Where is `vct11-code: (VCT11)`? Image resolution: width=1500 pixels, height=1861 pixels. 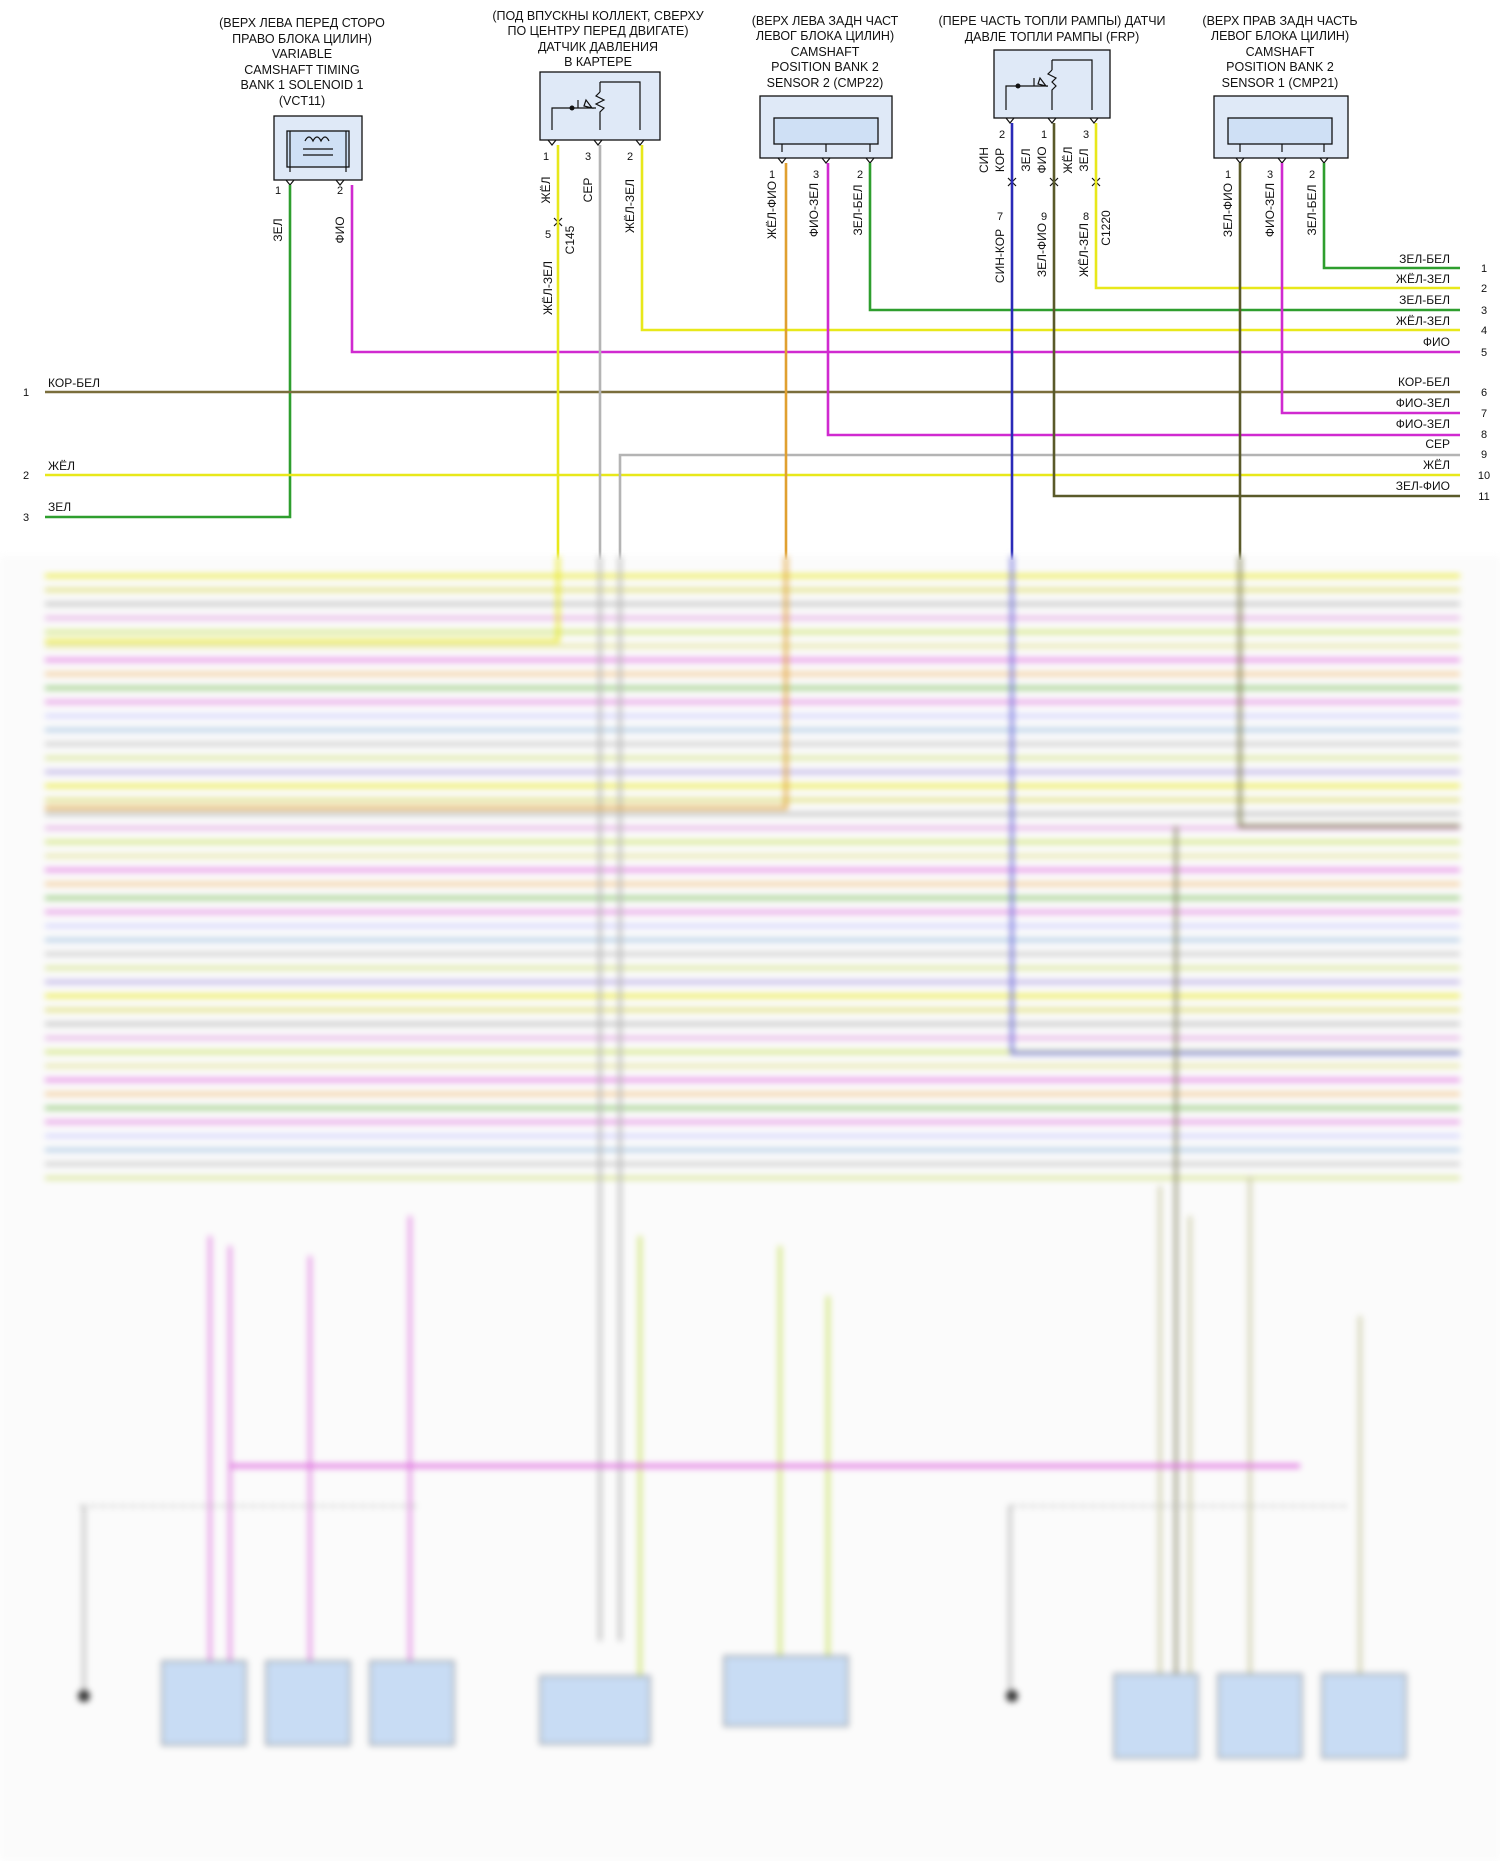
vct11-code: (VCT11) is located at coordinates (302, 101).